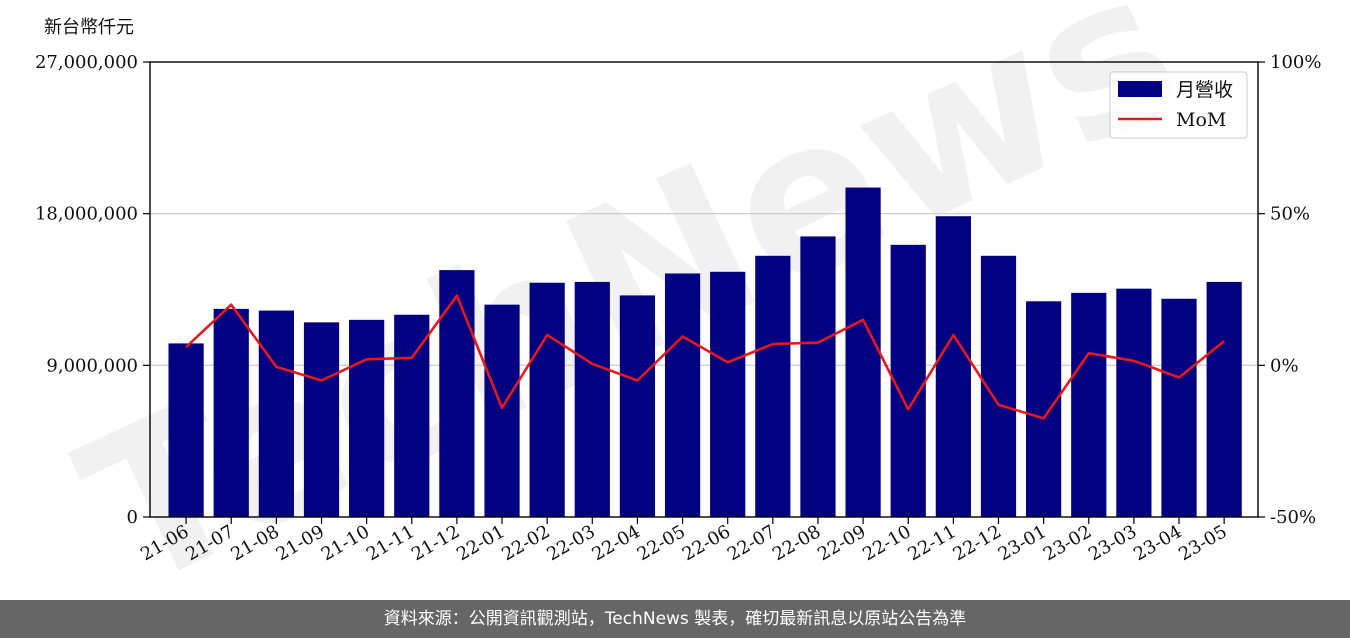  What do you see at coordinates (615, 543) in the screenshot?
I see `x-tick-label: 22-04` at bounding box center [615, 543].